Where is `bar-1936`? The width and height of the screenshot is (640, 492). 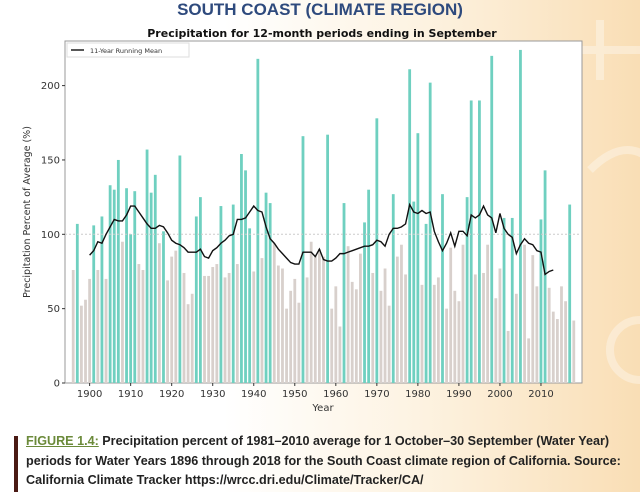
bar-1936 is located at coordinates (237, 323).